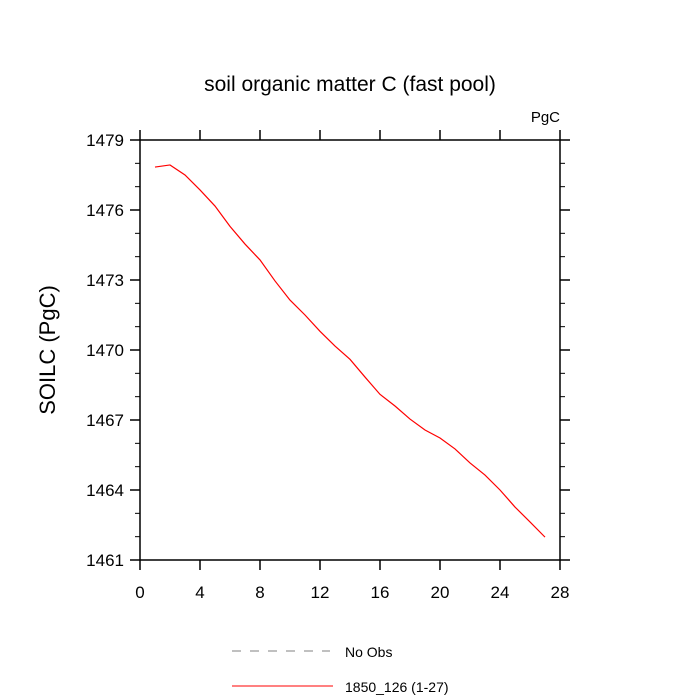 This screenshot has height=700, width=700. Describe the element at coordinates (340, 669) in the screenshot. I see `legend: No Obs 1850_126 (1-27)` at that location.